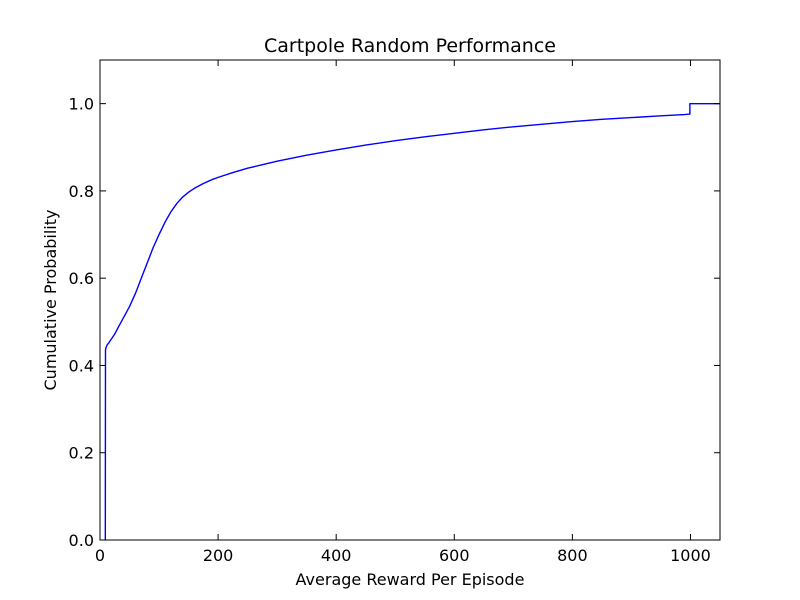 The height and width of the screenshot is (600, 800). What do you see at coordinates (410, 579) in the screenshot?
I see `x-axis-label: Average Reward Per Episode` at bounding box center [410, 579].